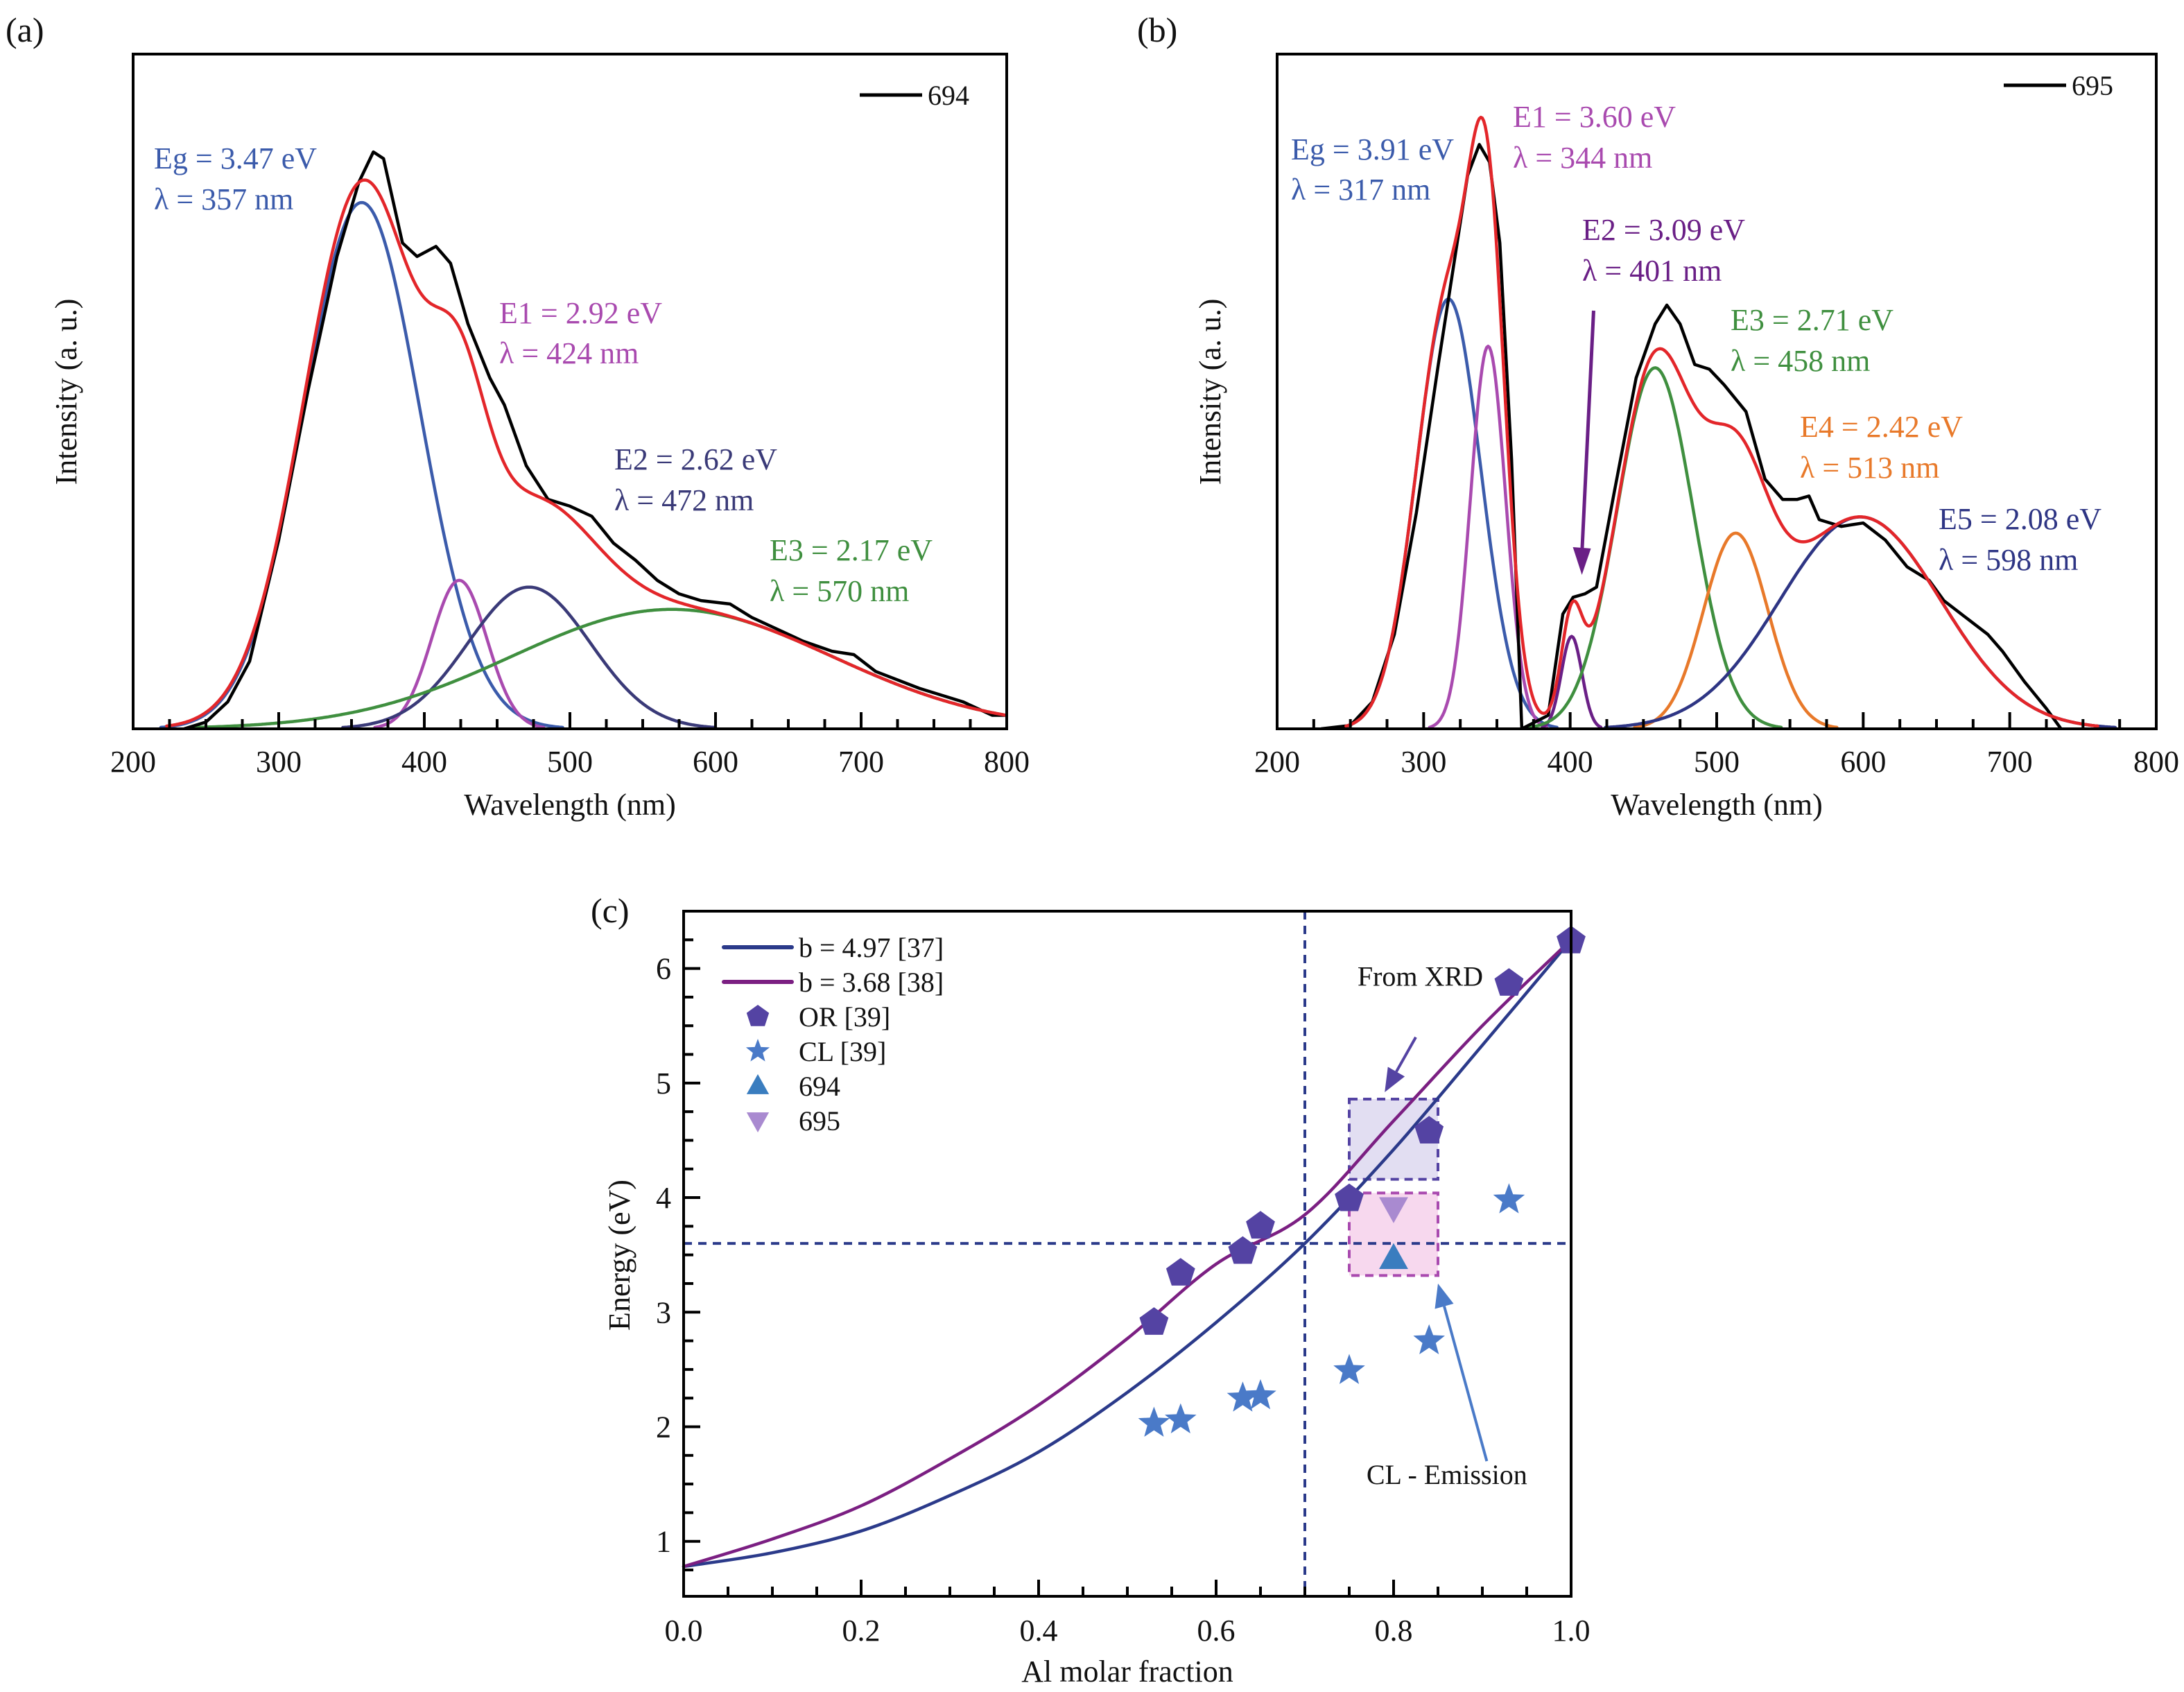 The image size is (2184, 1692). What do you see at coordinates (948, 95) in the screenshot?
I see `legend-label-694: 694` at bounding box center [948, 95].